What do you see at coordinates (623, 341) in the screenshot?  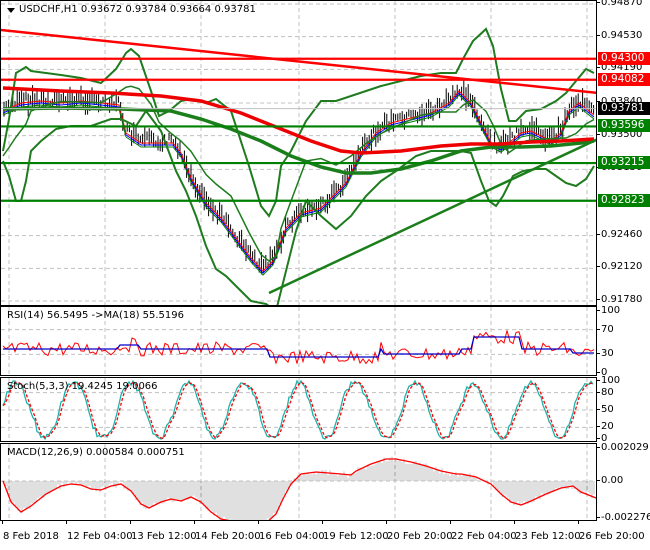 I see `rsi-axis: 100 70 30 0` at bounding box center [623, 341].